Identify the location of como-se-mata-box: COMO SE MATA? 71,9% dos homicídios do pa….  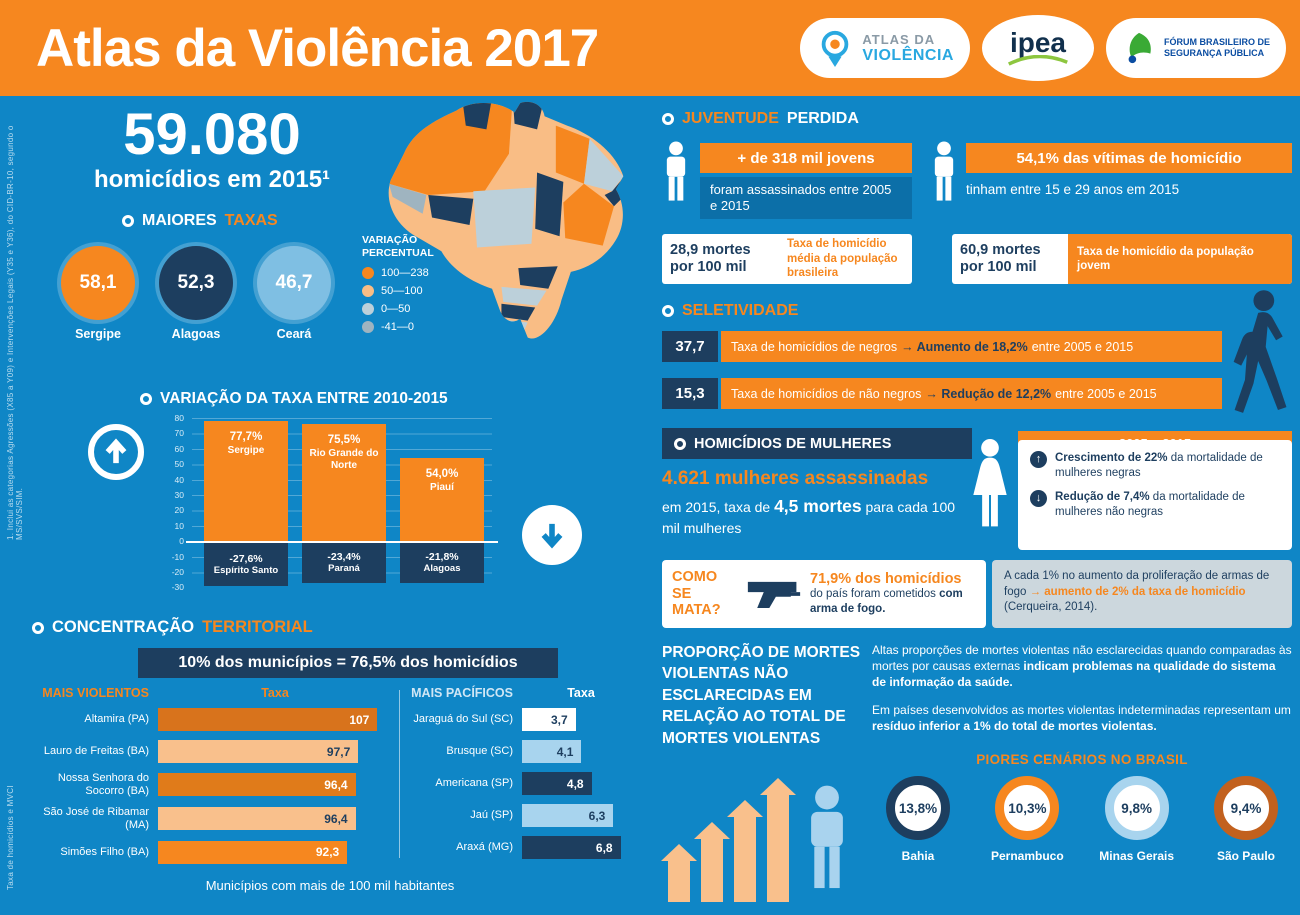
(824, 594).